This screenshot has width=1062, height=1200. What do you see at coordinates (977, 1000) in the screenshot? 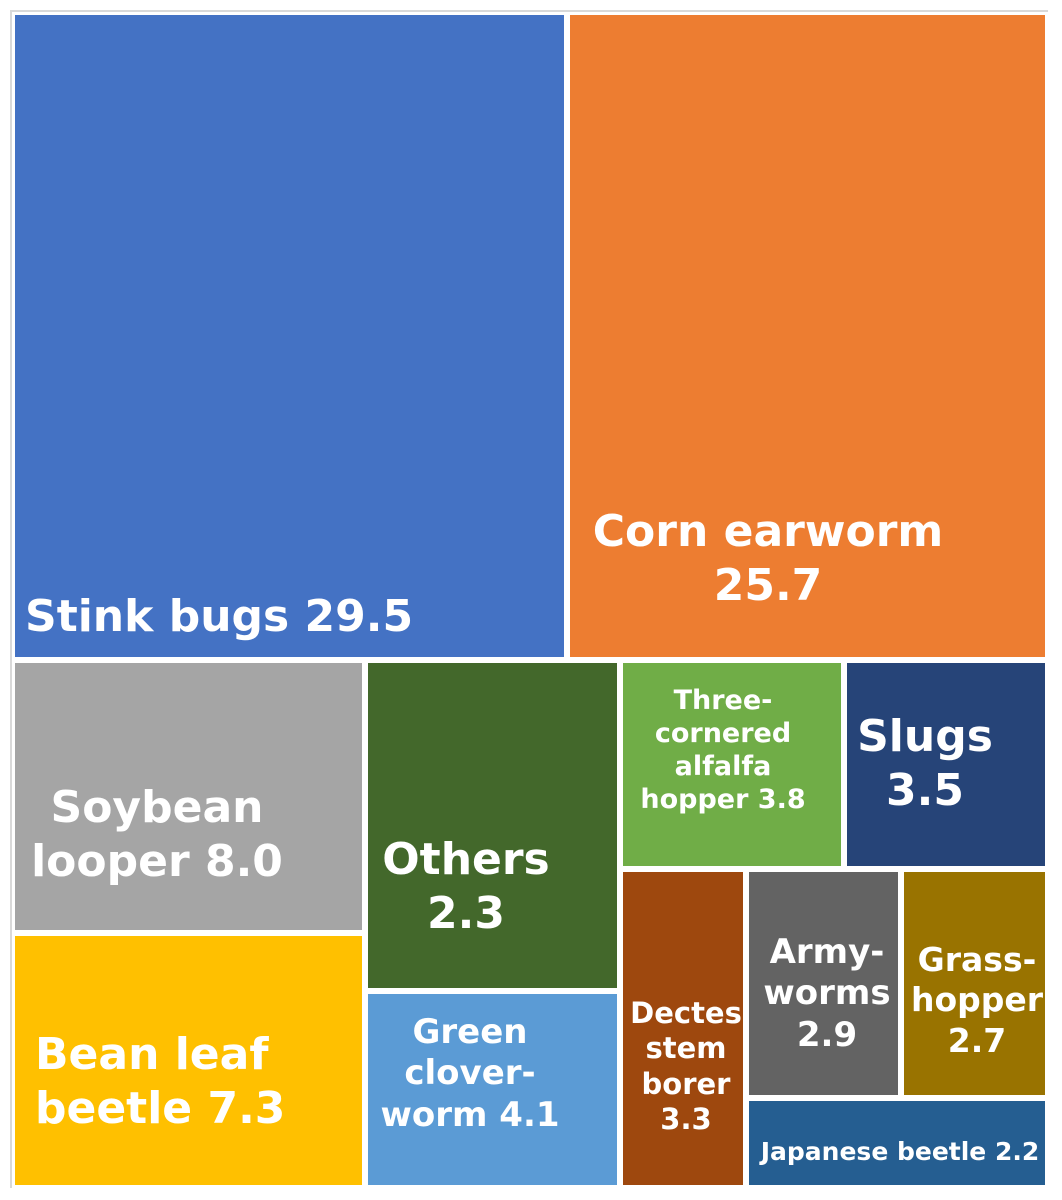
I see `treemap-label-grasshopper: Grass- hopper 2.7` at bounding box center [977, 1000].